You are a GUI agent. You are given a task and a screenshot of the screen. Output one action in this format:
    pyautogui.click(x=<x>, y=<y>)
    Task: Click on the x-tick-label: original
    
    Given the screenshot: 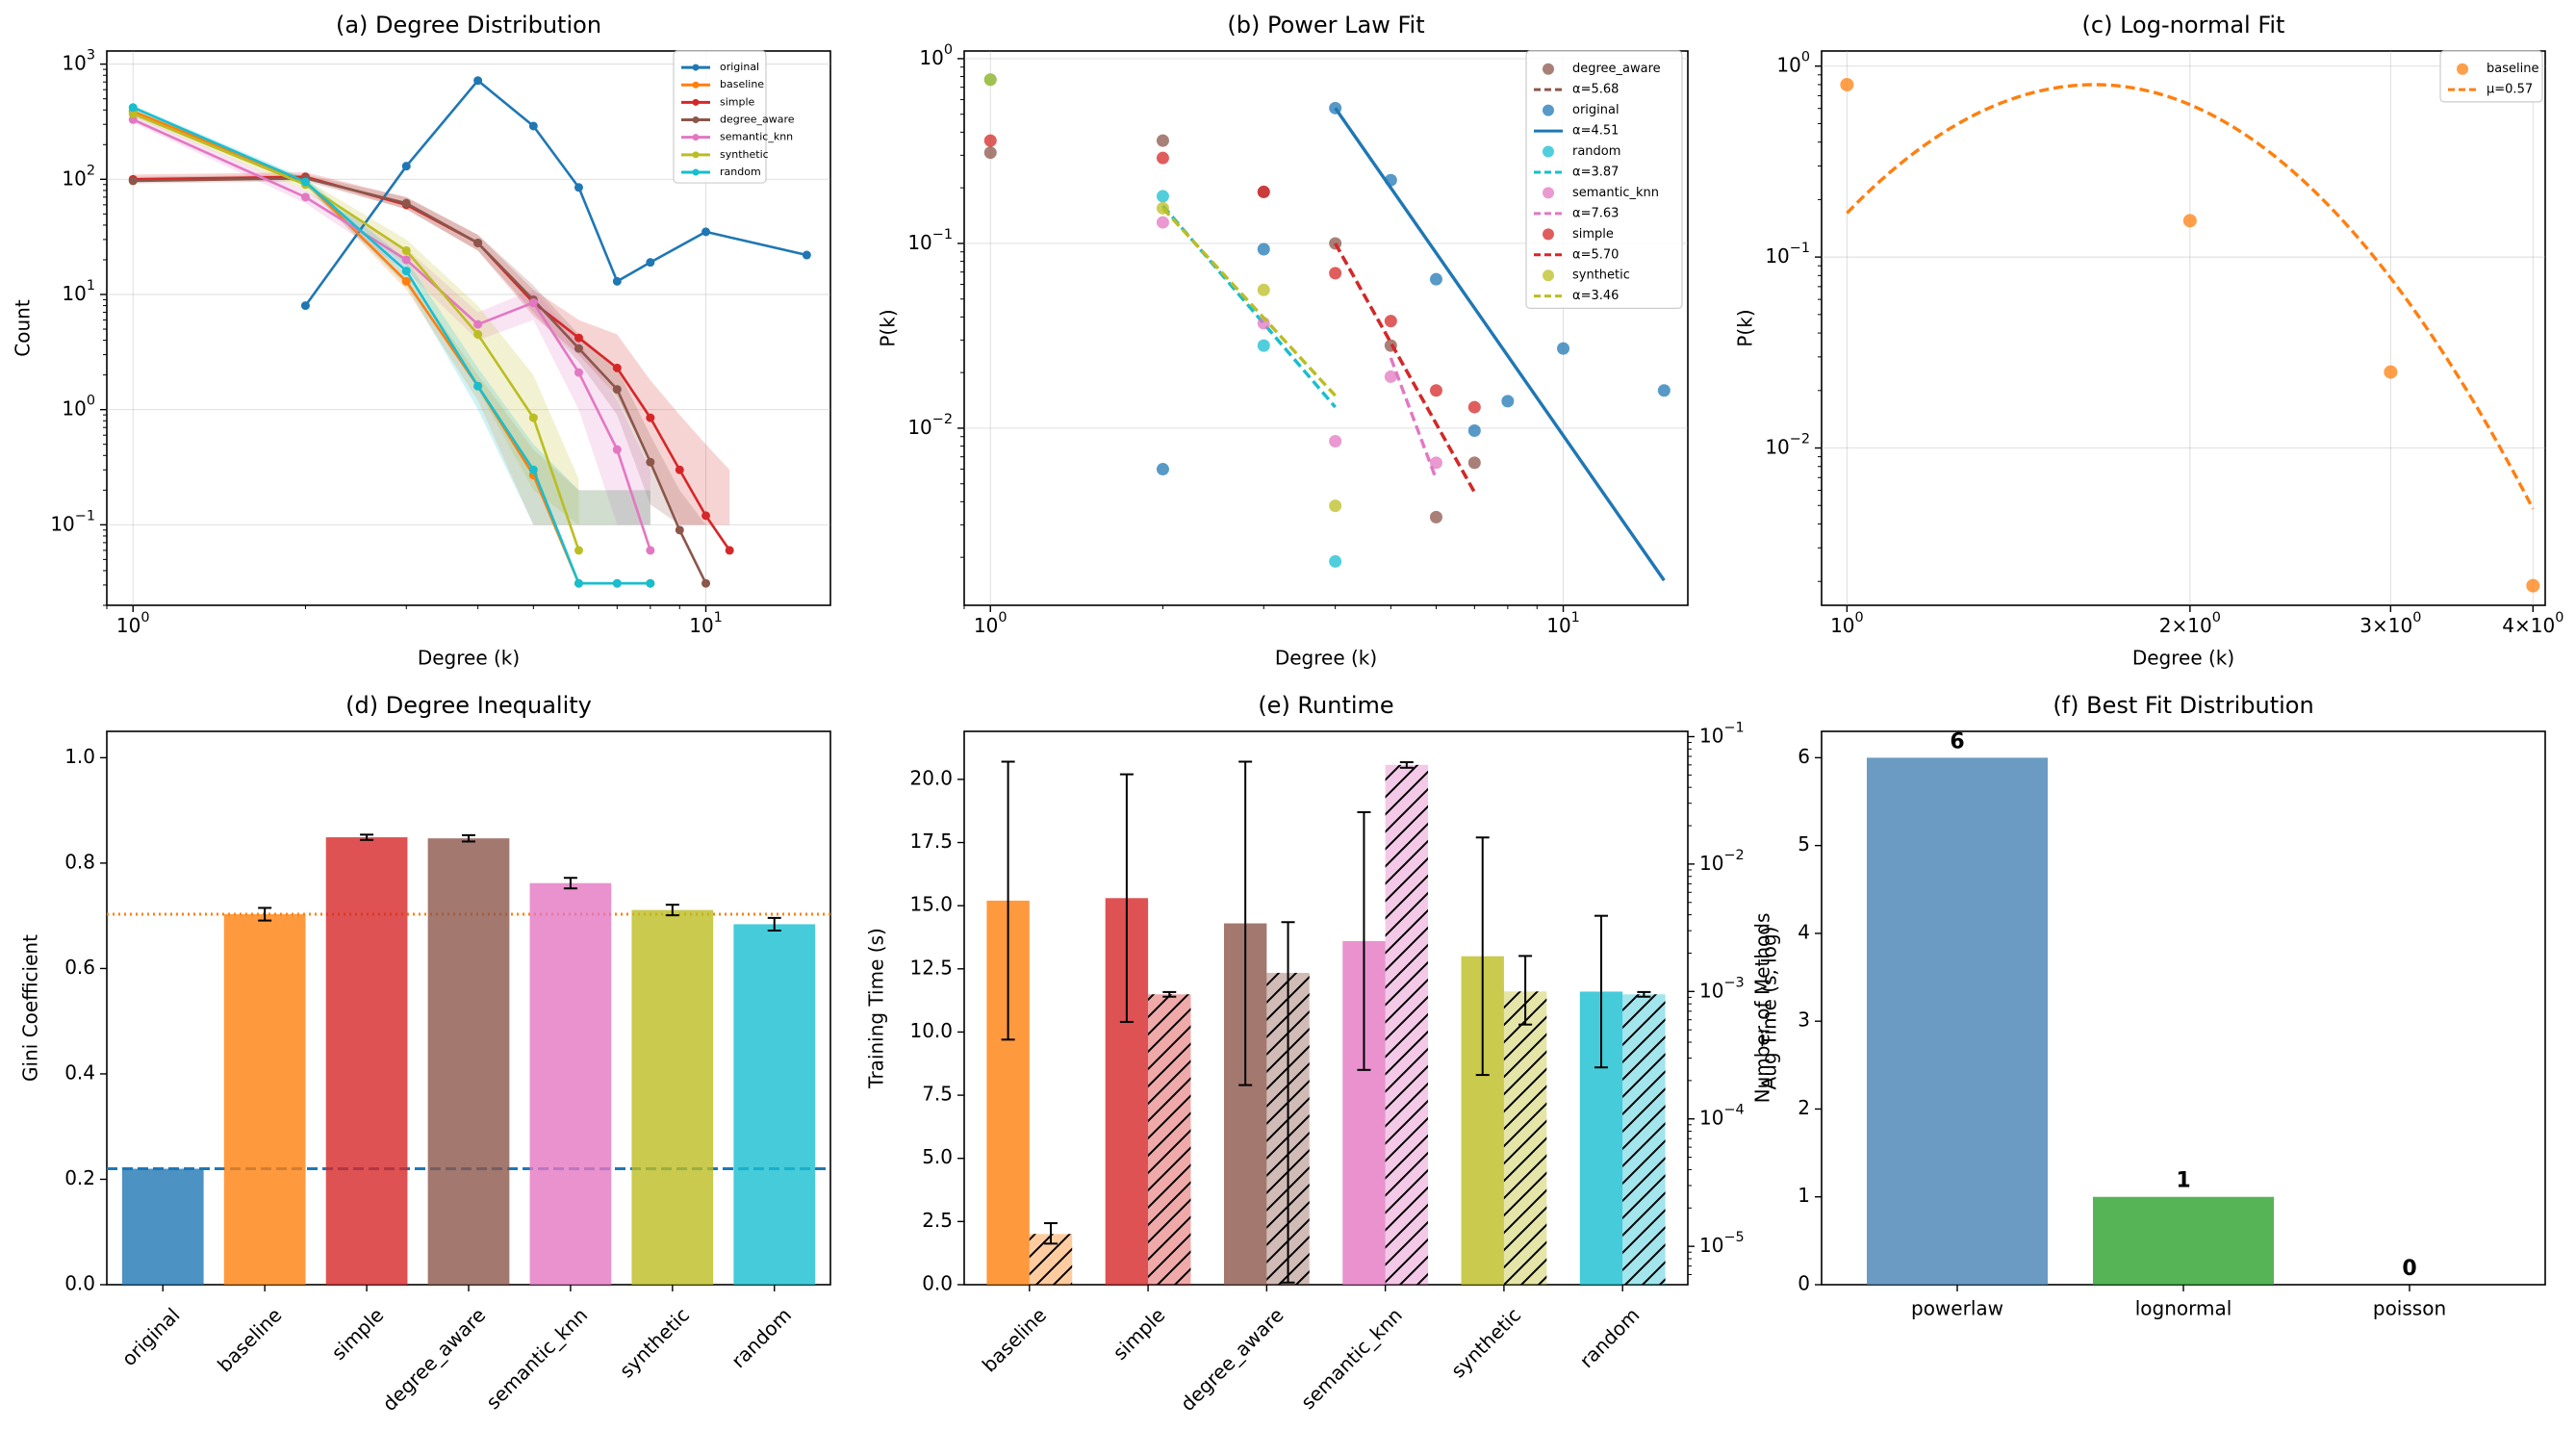 What is the action you would take?
    pyautogui.click(x=151, y=1336)
    